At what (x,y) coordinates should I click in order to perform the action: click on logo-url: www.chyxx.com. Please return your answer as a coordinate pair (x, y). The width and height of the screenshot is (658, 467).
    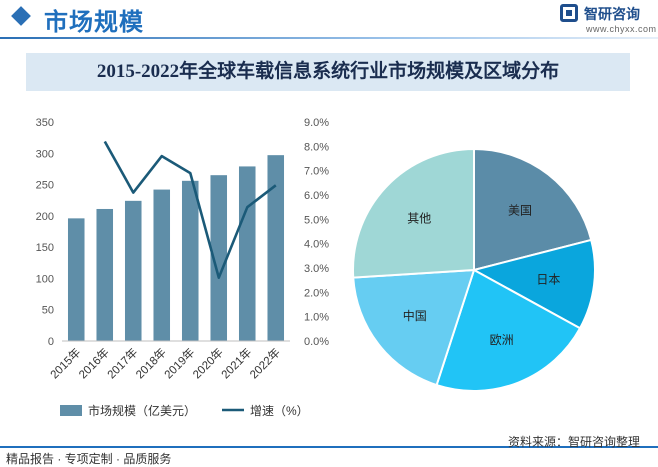
    Looking at the image, I should click on (621, 29).